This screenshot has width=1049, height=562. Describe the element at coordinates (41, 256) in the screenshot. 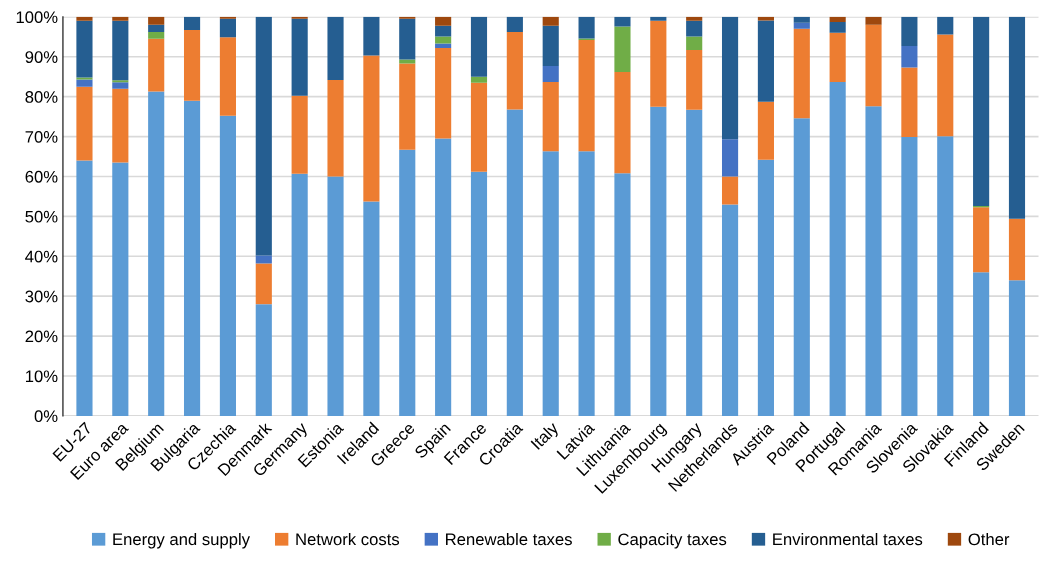

I see `y-tick-label: 40%` at that location.